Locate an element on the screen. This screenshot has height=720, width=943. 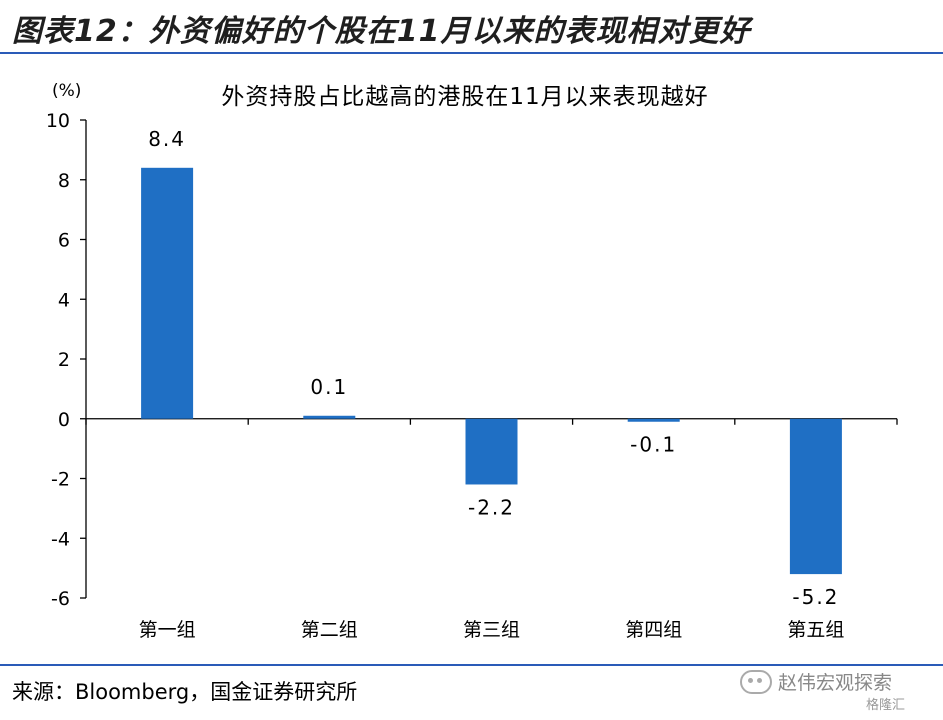
watermark: 赵伟宏观探索 is located at coordinates (816, 681).